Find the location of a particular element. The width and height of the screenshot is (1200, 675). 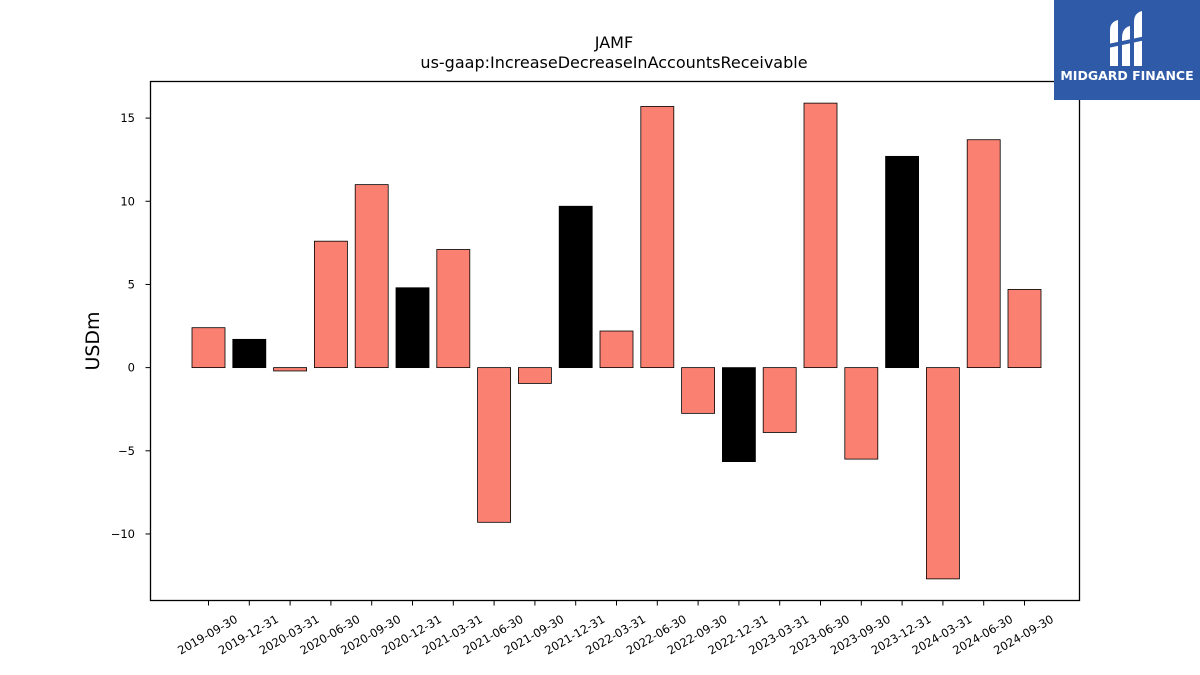

chart-title: JAMF is located at coordinates (613, 42).